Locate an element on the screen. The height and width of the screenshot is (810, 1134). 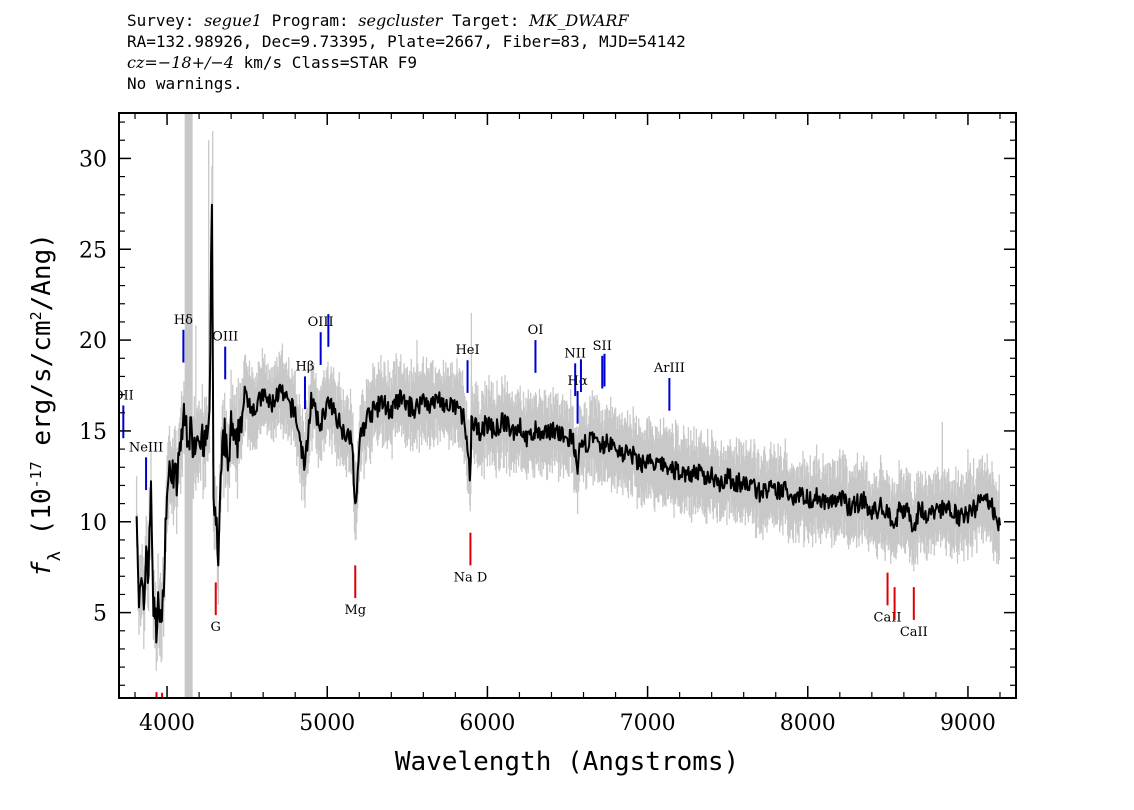
cz-units-class: km/s Class=STAR F9 is located at coordinates (325, 62).